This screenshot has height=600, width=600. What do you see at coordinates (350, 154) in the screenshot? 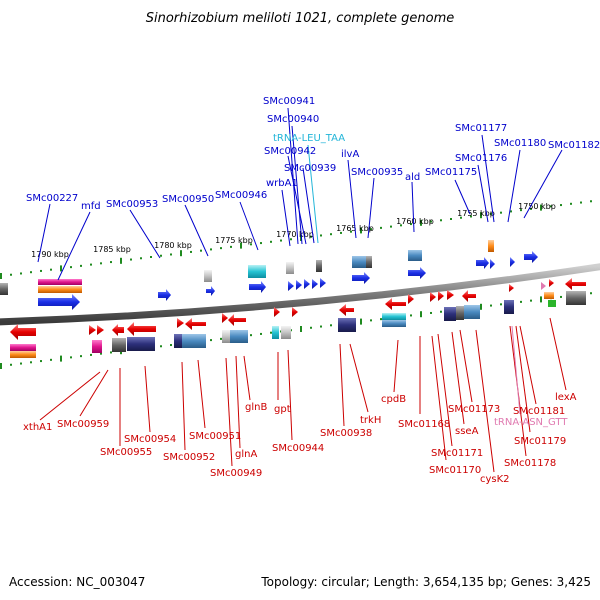
I see `gene-label: ilvA` at bounding box center [350, 154].